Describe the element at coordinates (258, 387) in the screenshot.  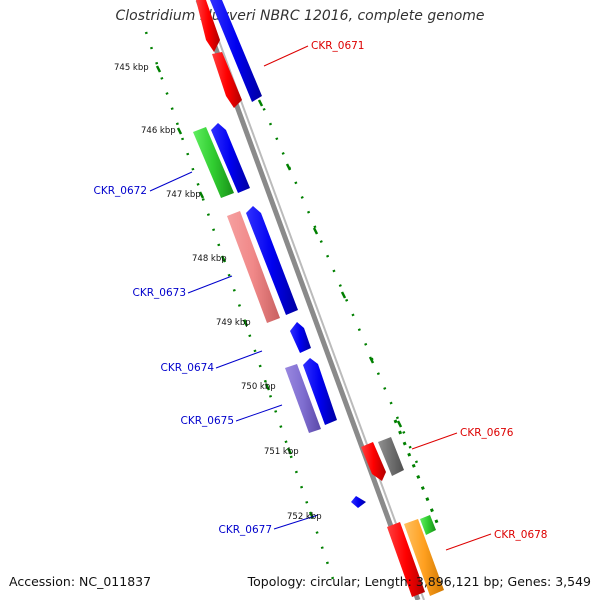
I see `scale-label: 750 kbp` at that location.